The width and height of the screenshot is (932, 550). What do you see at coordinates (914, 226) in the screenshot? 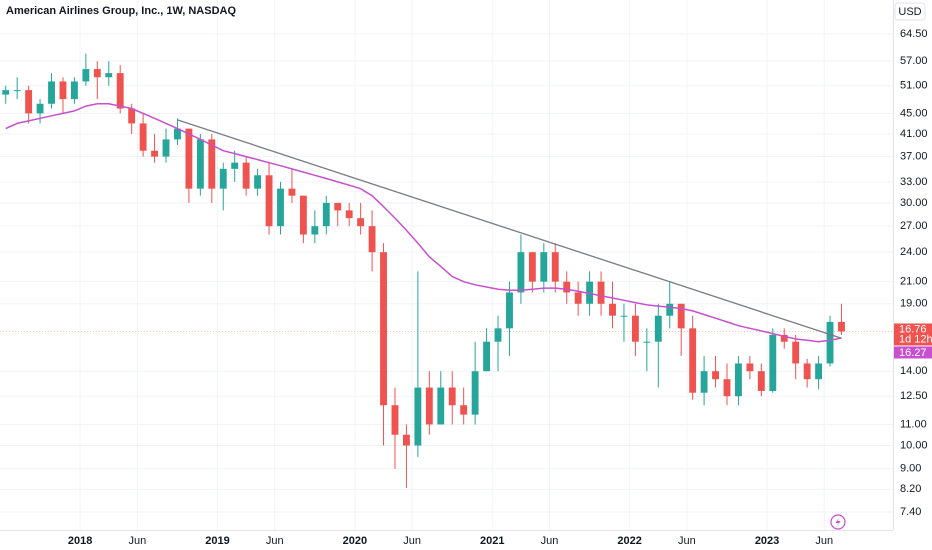
I see `y-tick-label: 27.00` at bounding box center [914, 226].